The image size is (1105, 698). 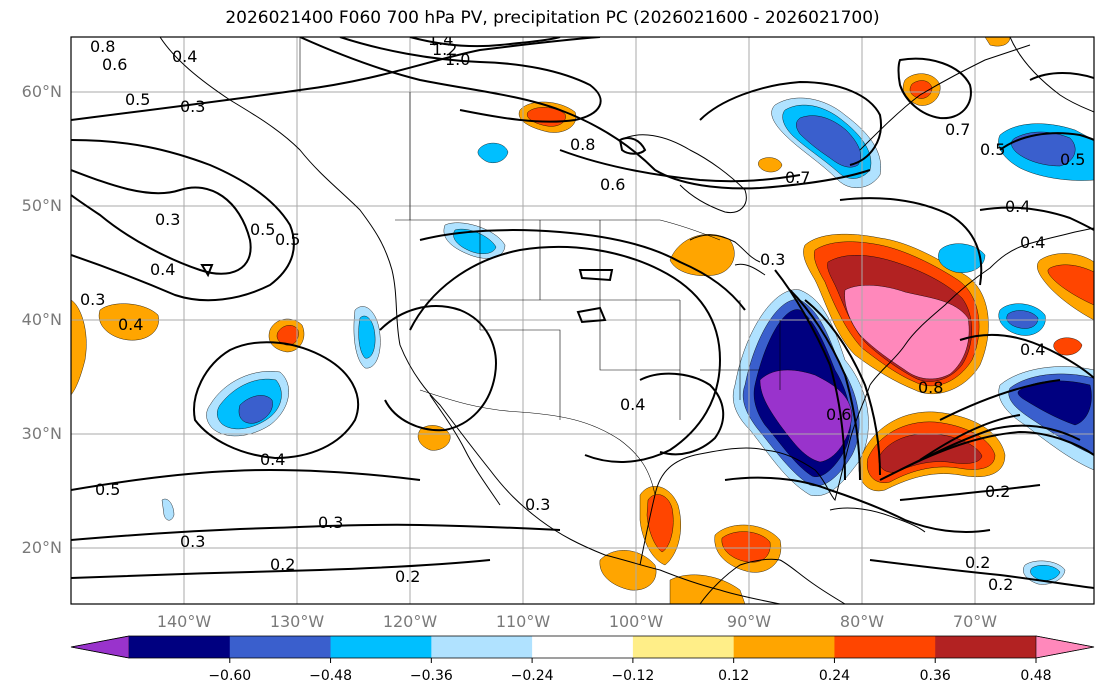 What do you see at coordinates (633, 676) in the screenshot?
I see `colorbar-tick-label: −0.12` at bounding box center [633, 676].